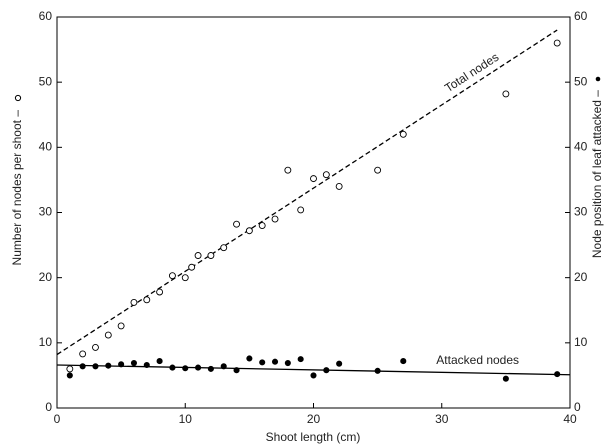  I want to click on y2-label-symbol, so click(598, 79).